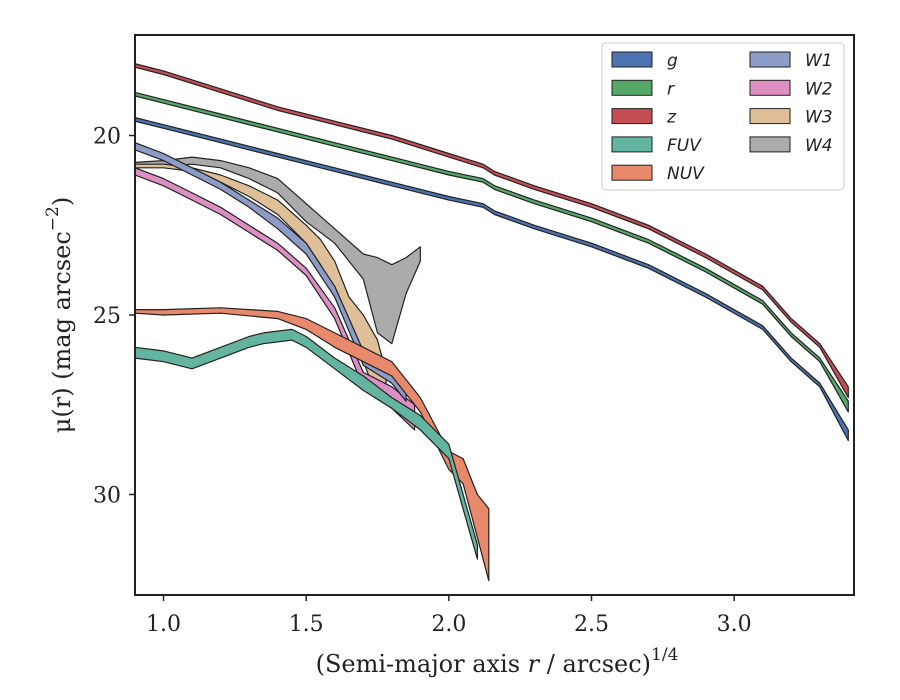  Describe the element at coordinates (684, 146) in the screenshot. I see `legend-label-FUV: FUV` at that location.